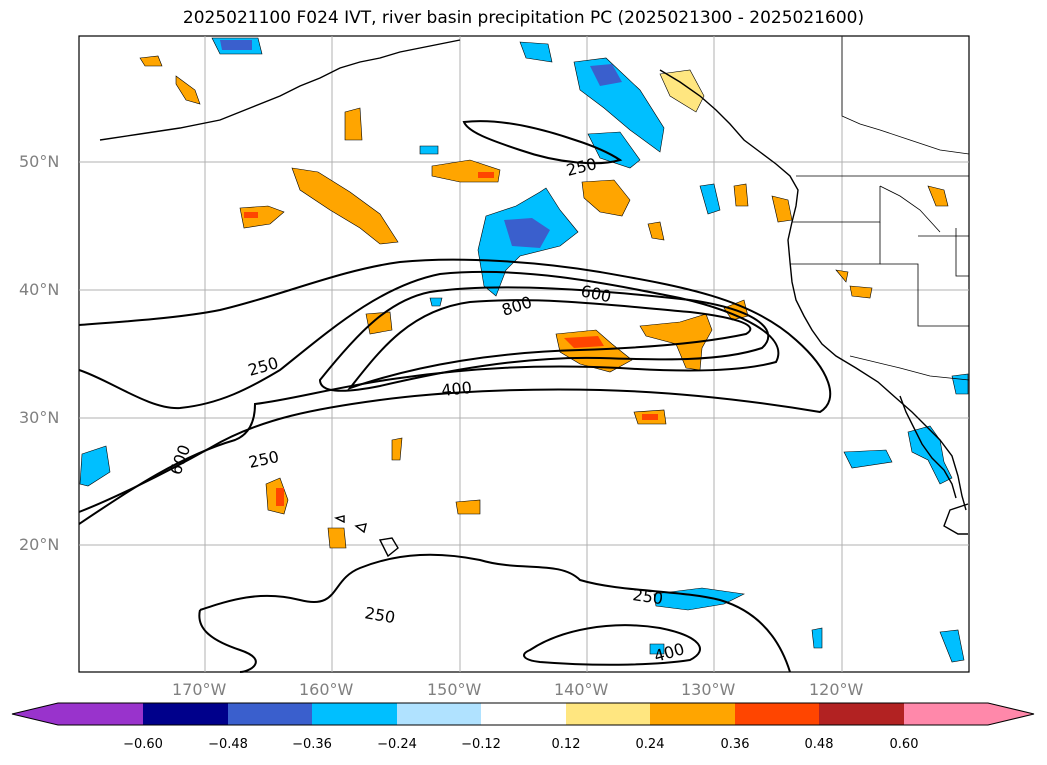 Image resolution: width=1047 pixels, height=765 pixels. What do you see at coordinates (35, 714) in the screenshot?
I see `colorbar-extend-low` at bounding box center [35, 714].